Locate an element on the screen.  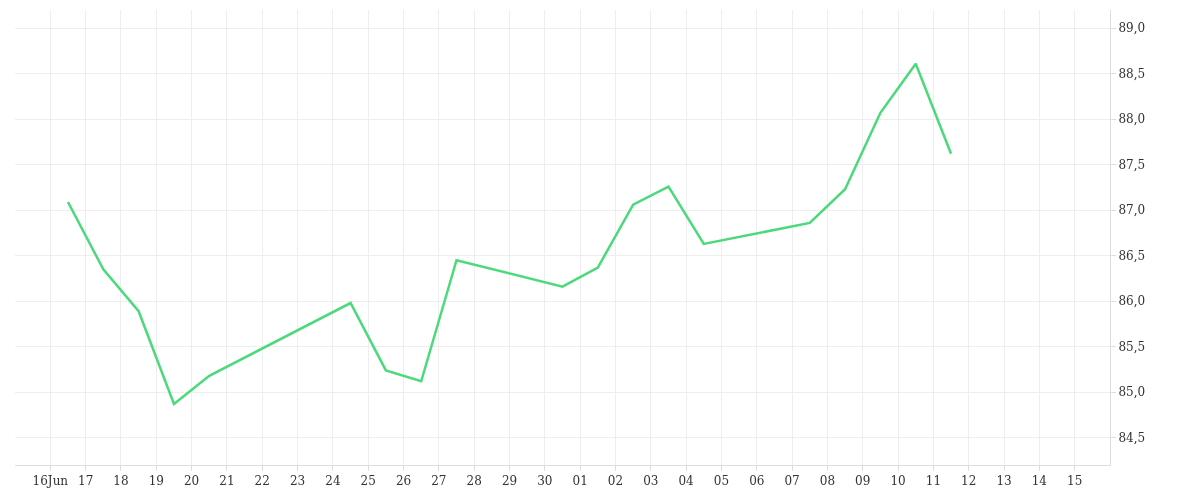
y-tick-label: 85,0 is located at coordinates (1132, 392).